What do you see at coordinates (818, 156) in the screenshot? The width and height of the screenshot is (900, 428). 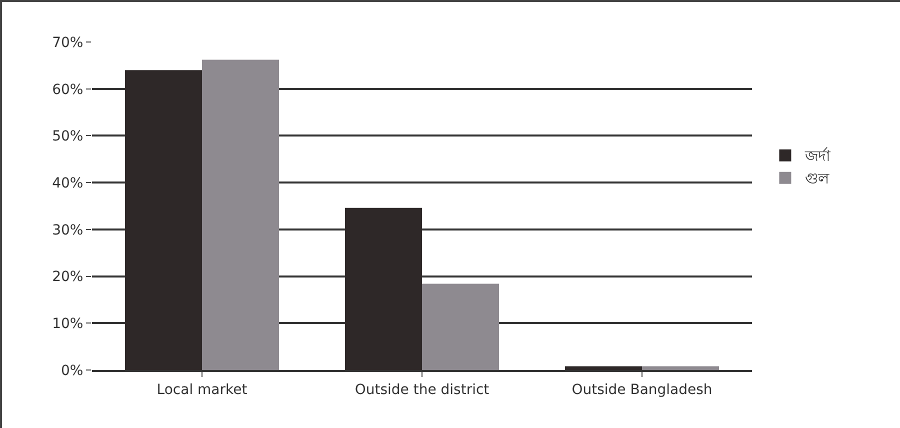 I see `legend-label: জর্দা` at bounding box center [818, 156].